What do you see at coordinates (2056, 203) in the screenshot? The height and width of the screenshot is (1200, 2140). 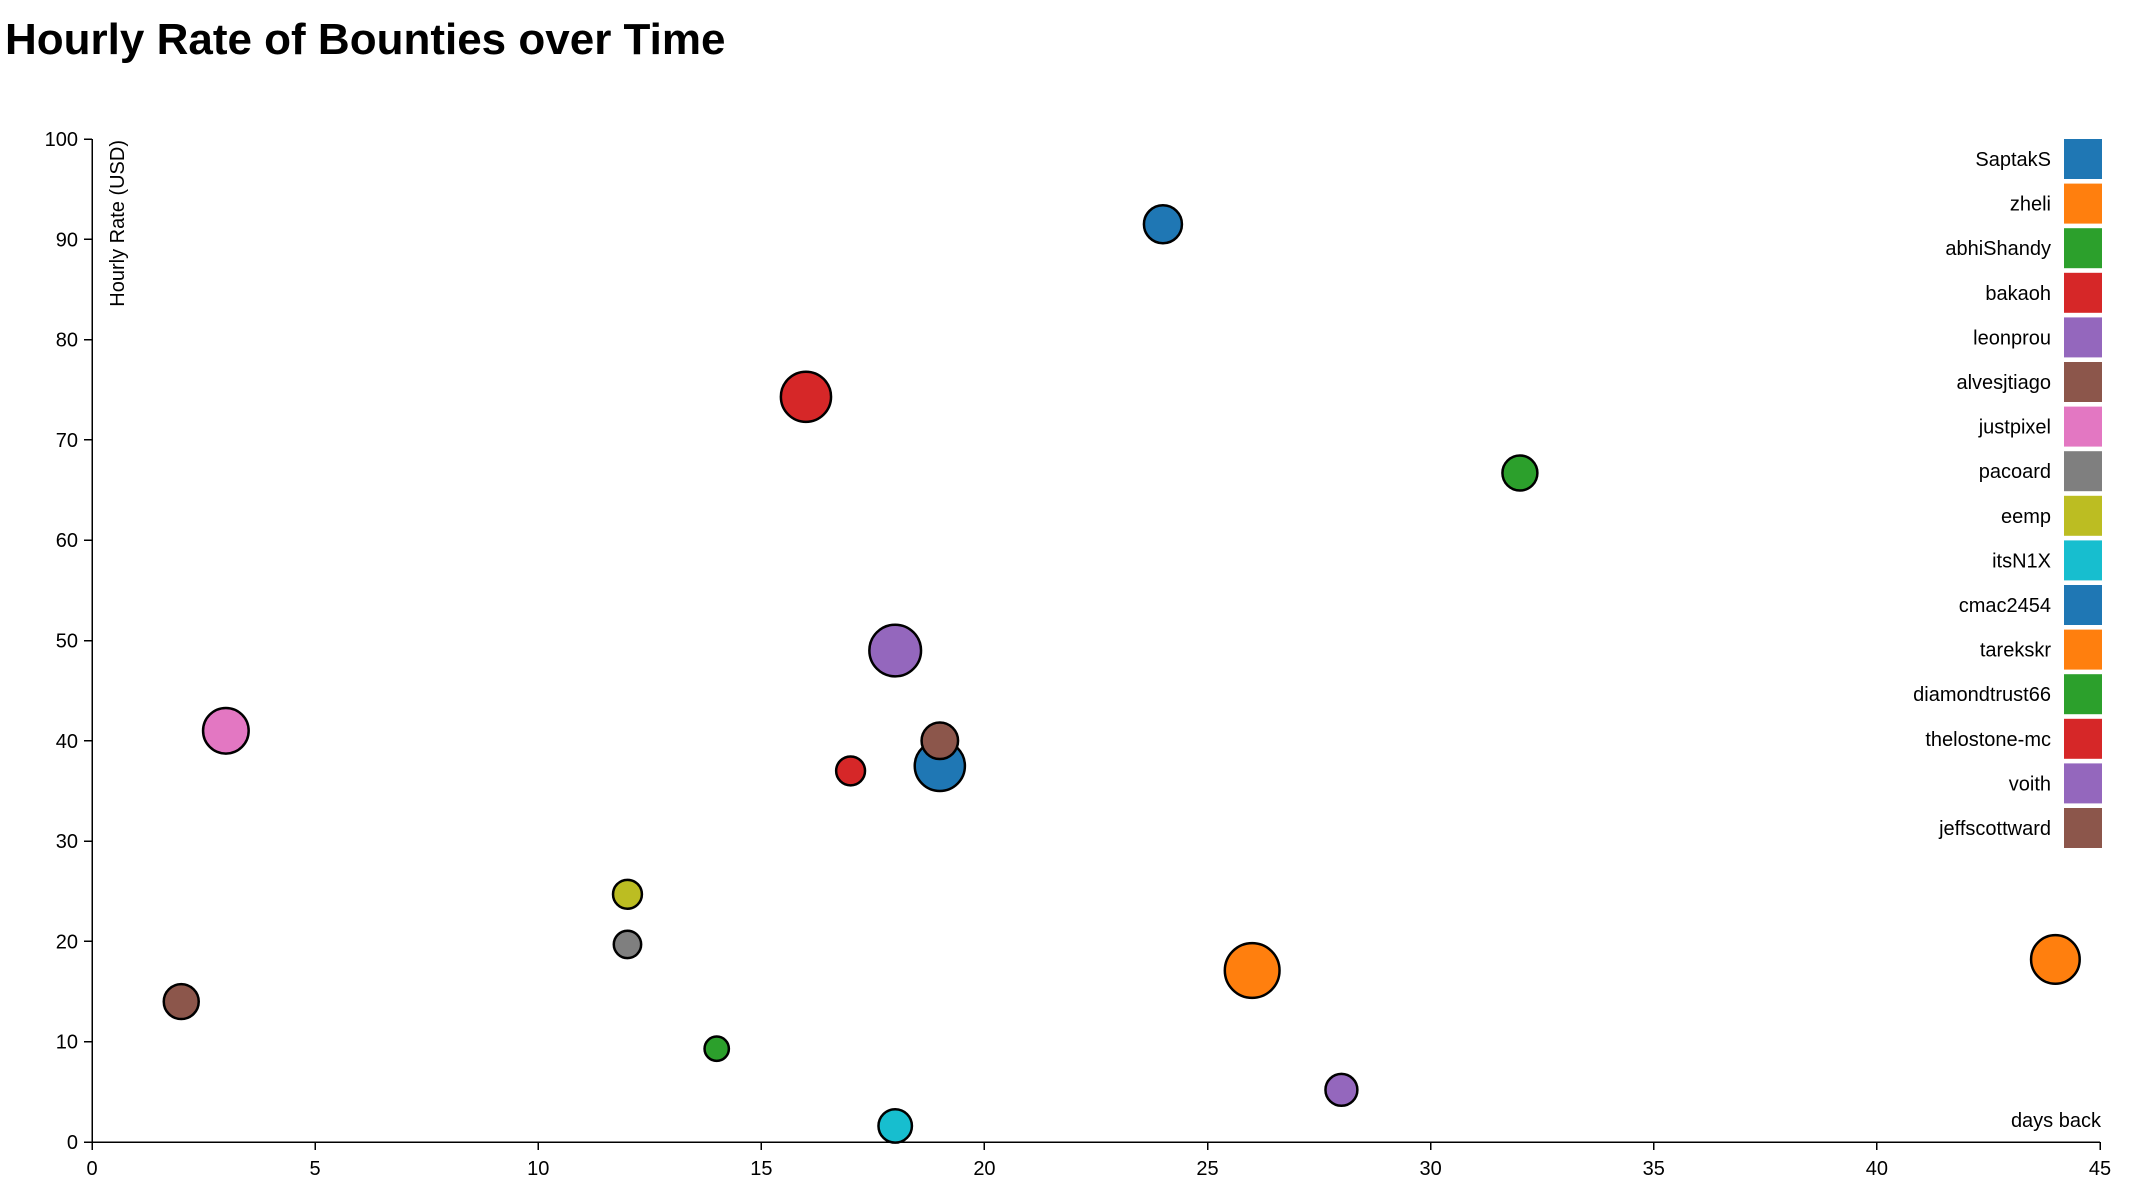 I see `legend-item: zheli` at bounding box center [2056, 203].